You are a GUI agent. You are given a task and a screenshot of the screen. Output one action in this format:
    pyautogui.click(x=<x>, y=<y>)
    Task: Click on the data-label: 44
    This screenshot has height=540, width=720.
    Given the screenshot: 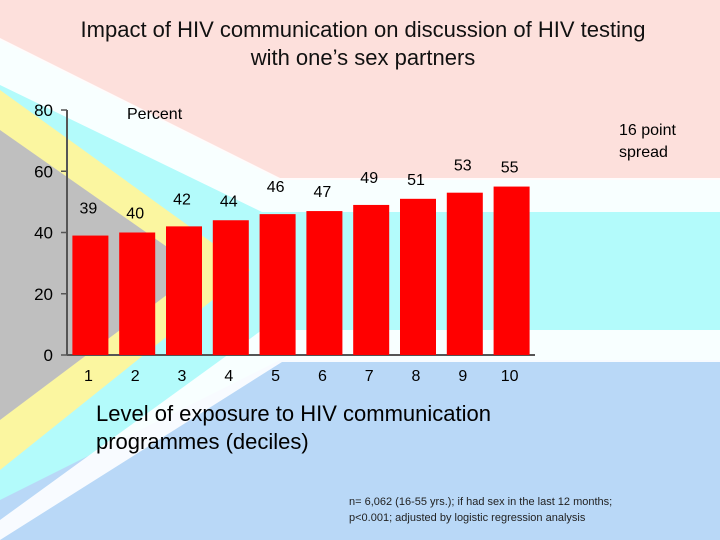 What is the action you would take?
    pyautogui.click(x=229, y=201)
    